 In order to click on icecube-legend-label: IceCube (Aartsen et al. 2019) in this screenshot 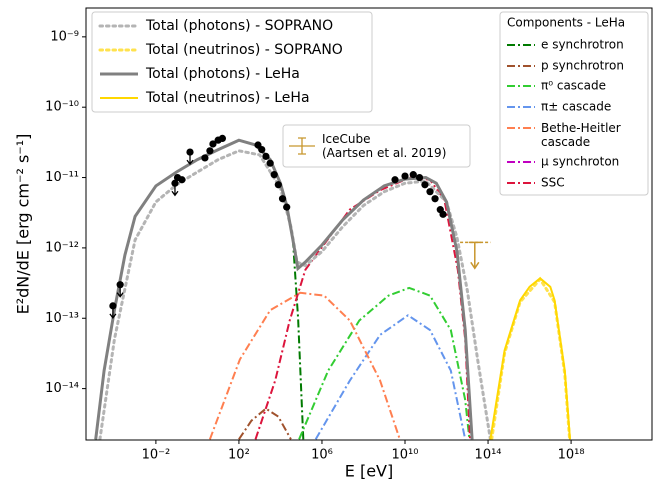, I will do `click(384, 146)`.